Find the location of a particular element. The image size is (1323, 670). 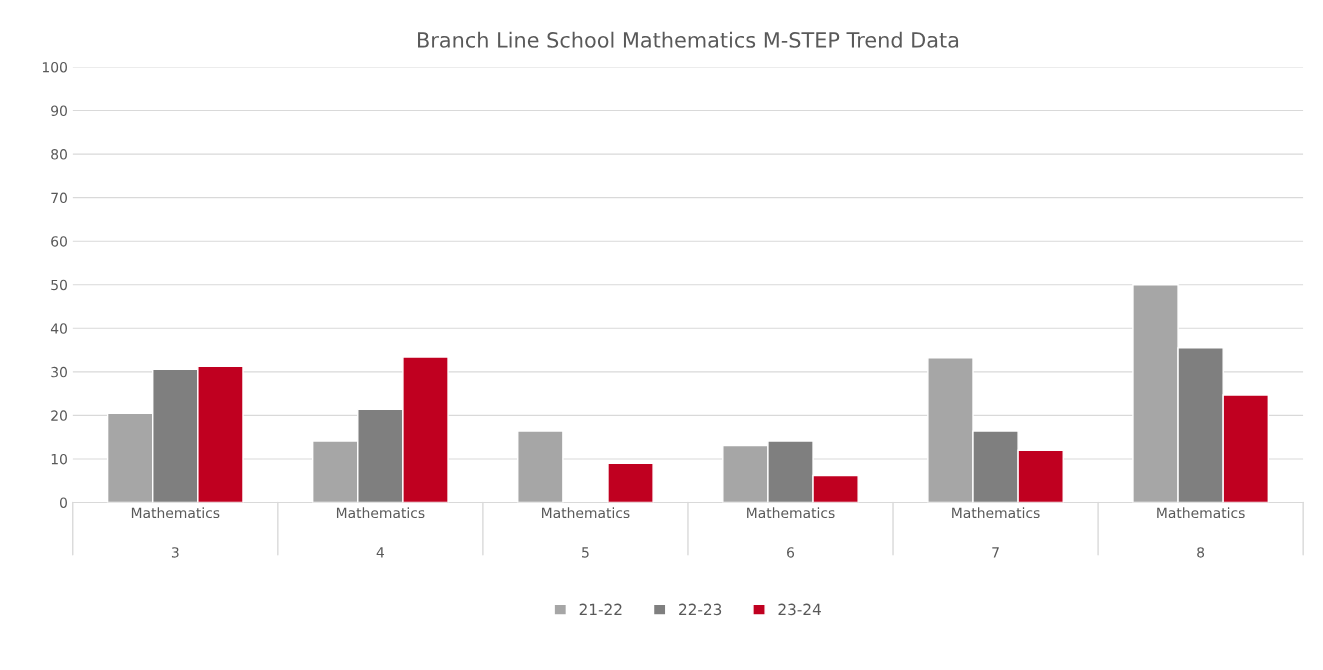

category-label: Mathematics 5 is located at coordinates (586, 532).